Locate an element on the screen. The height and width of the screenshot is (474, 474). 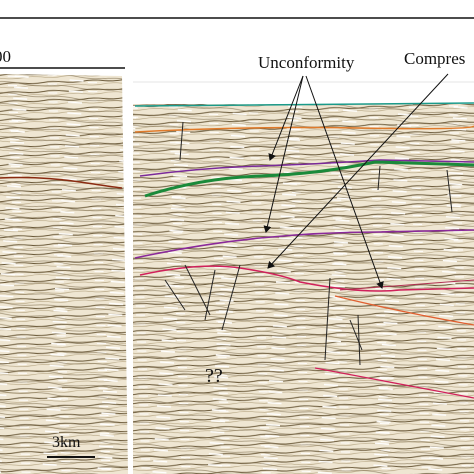
scale-bar-label: 3km is located at coordinates (66, 442).